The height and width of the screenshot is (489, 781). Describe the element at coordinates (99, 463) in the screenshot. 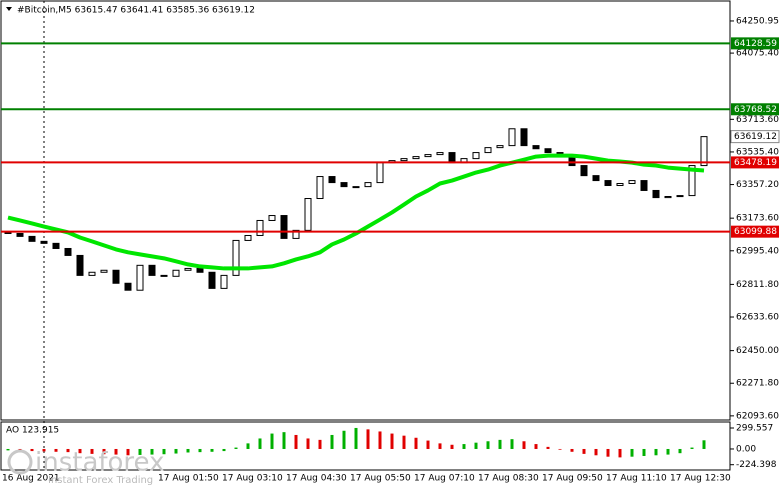

I see `watermark-brand: instaforex` at that location.